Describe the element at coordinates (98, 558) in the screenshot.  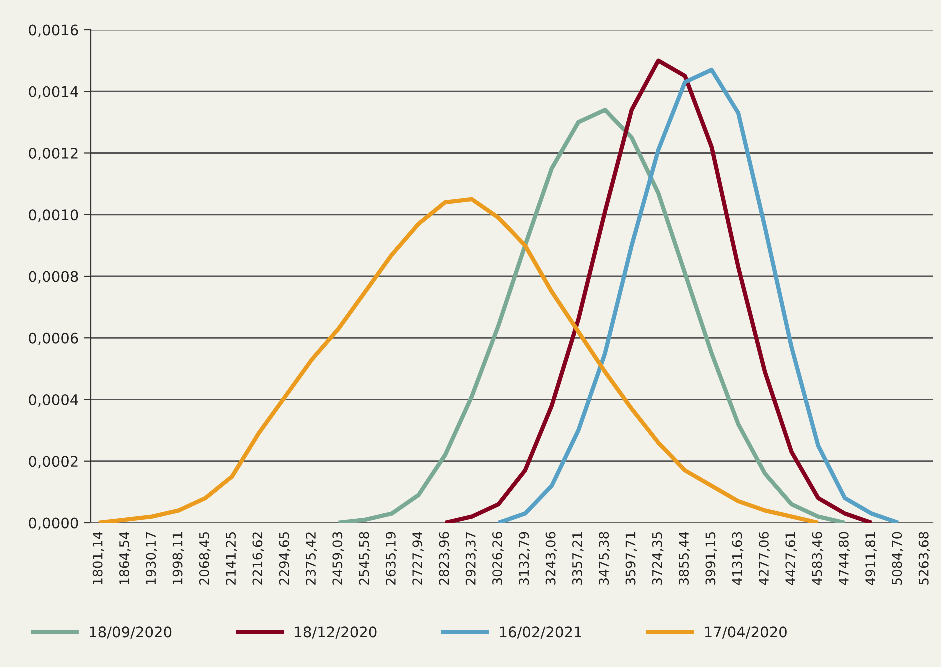
I see `x-tick-label: 1801,14` at that location.